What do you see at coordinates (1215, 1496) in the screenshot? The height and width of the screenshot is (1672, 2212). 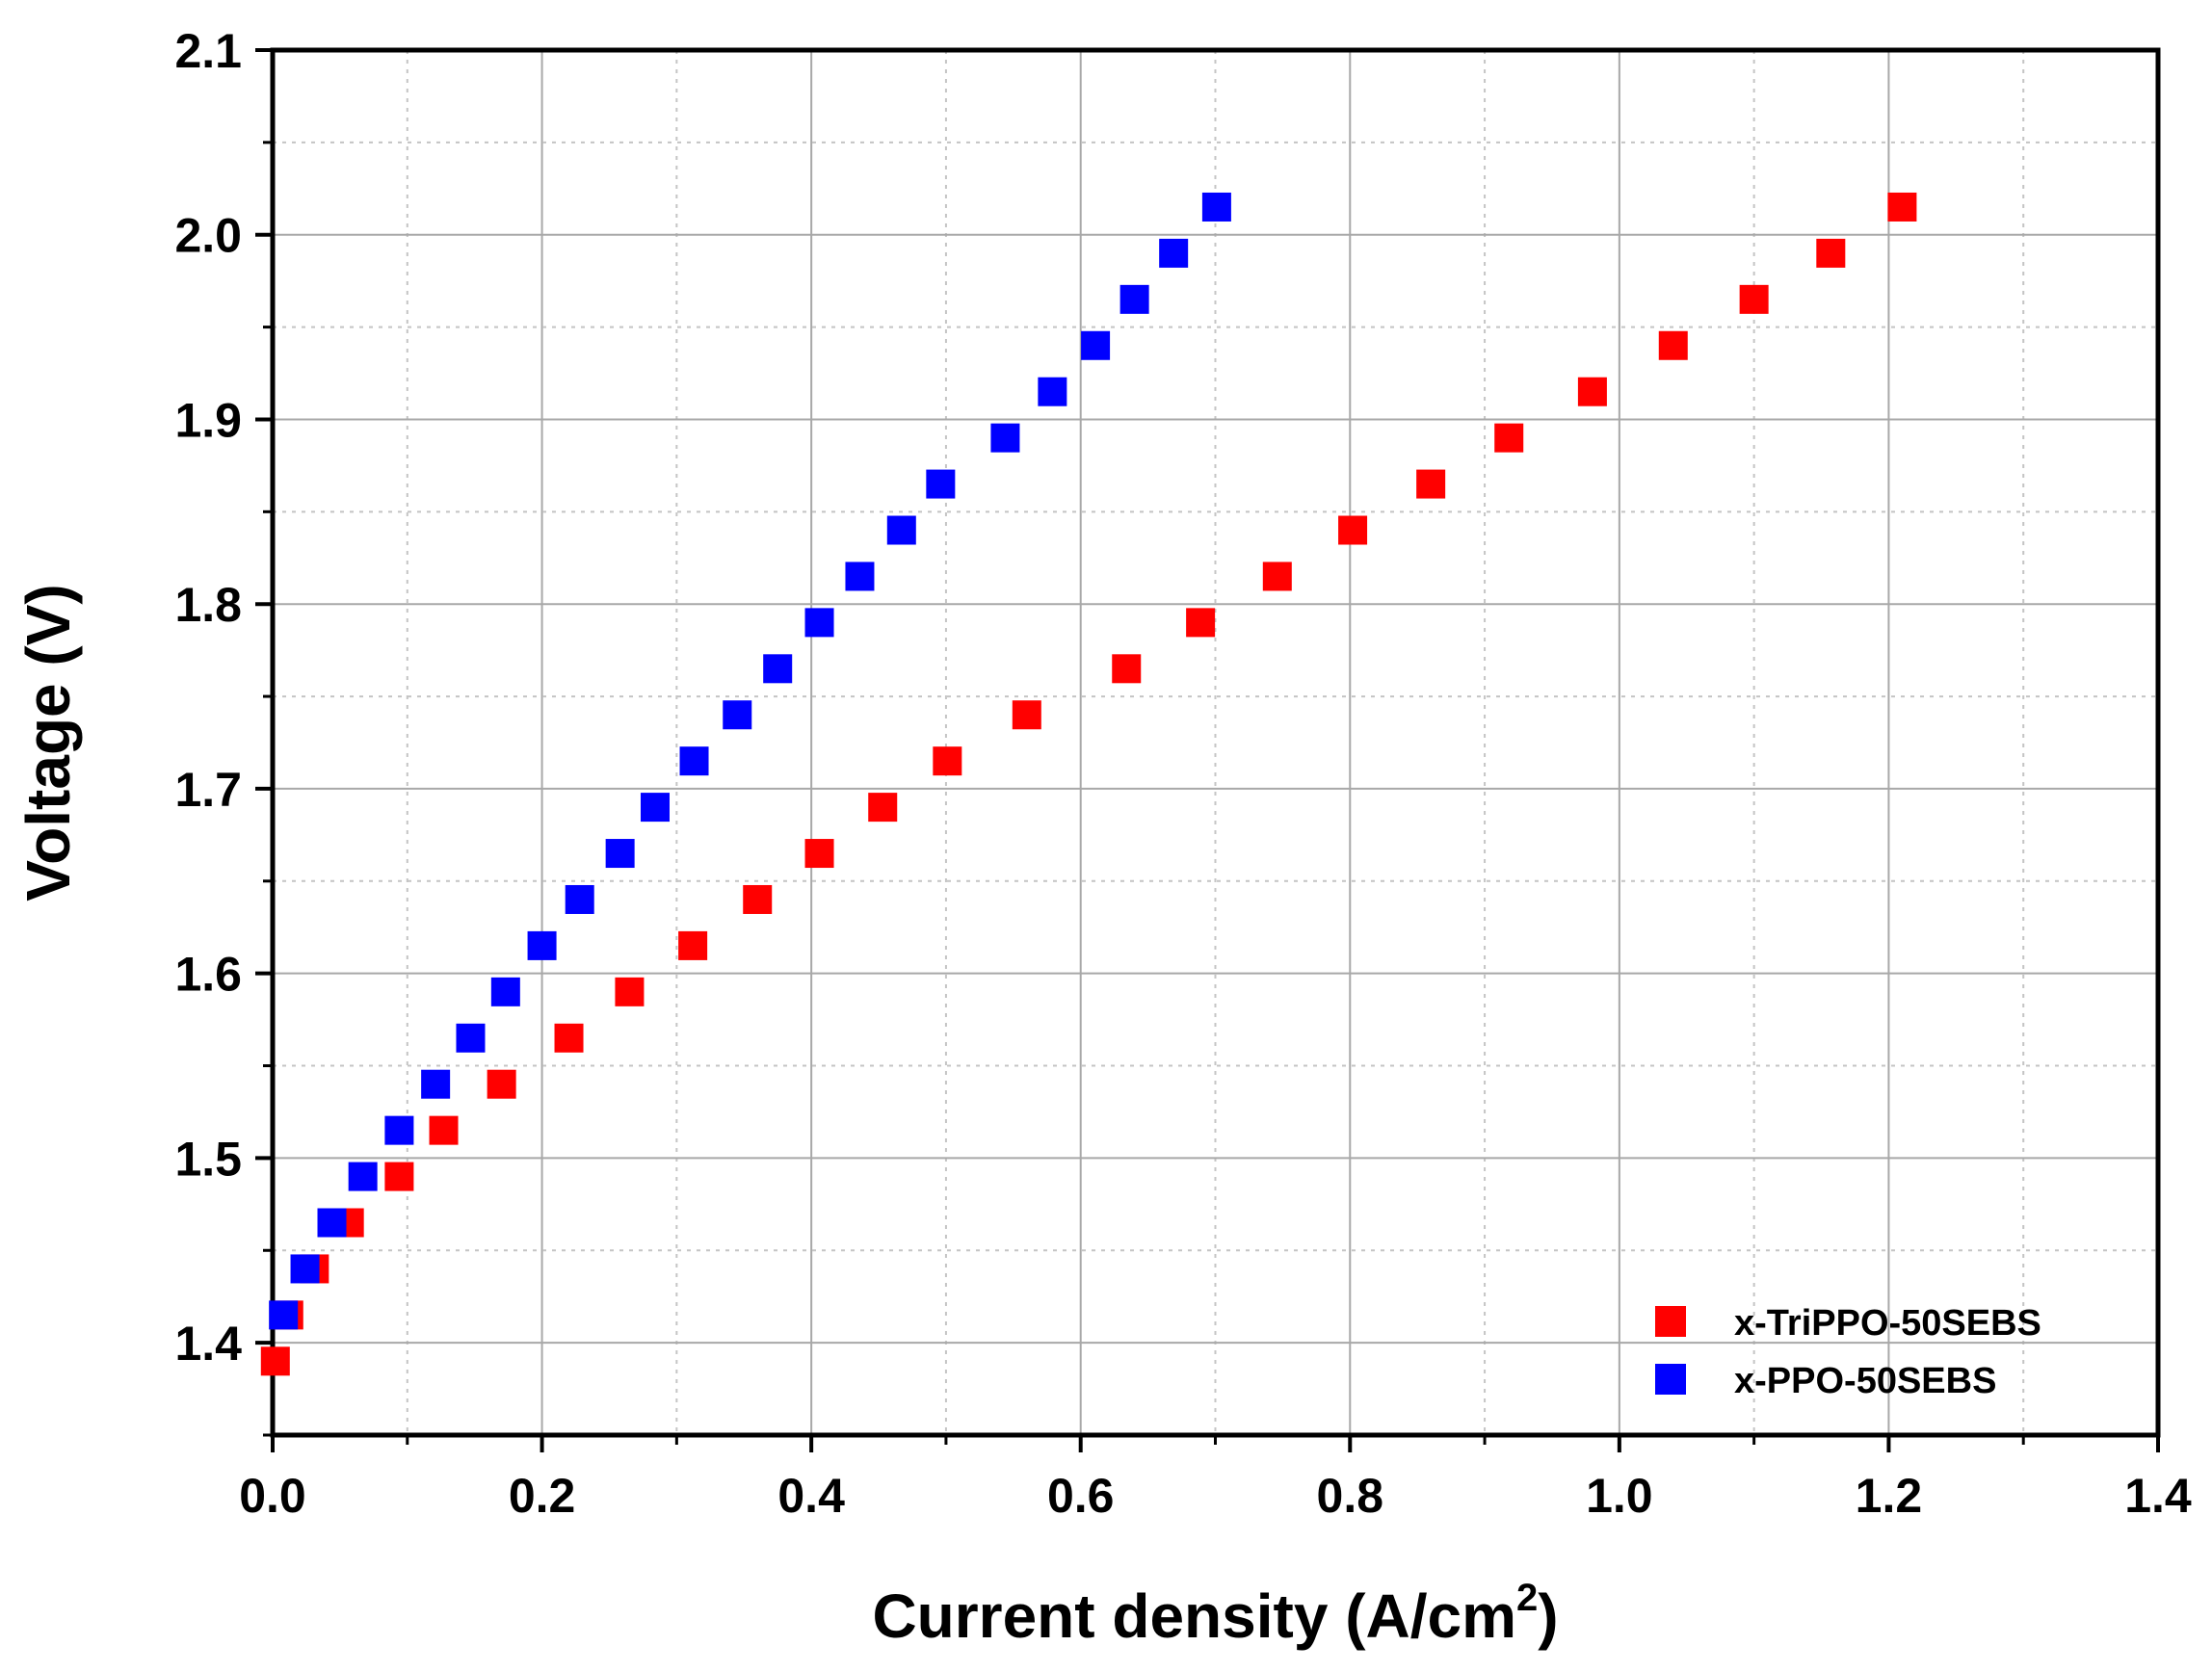 I see `x-tick-labels: 0.0 0.2 0.4 0.6 0.8 1.0 1.2 1.4` at bounding box center [1215, 1496].